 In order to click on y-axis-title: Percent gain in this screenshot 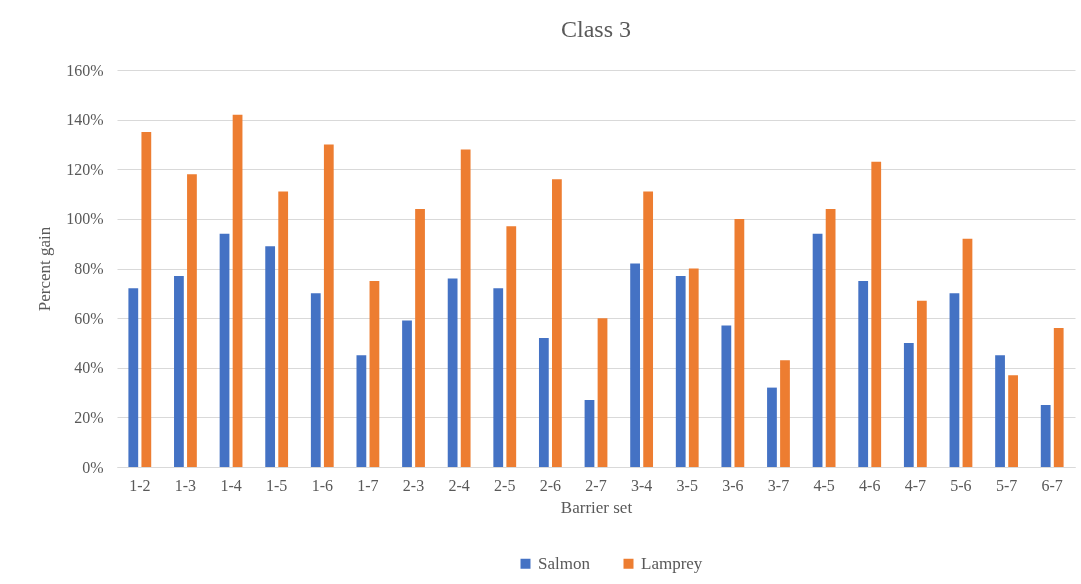, I will do `click(45, 269)`.